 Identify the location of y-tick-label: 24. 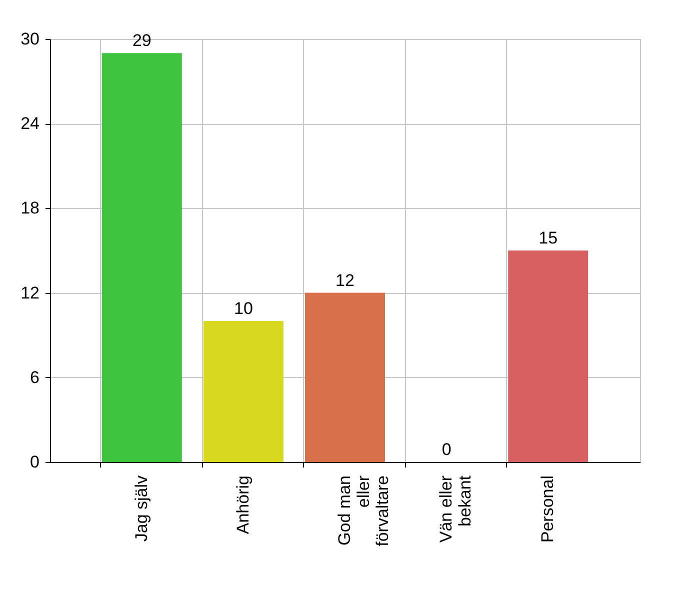
(30, 124).